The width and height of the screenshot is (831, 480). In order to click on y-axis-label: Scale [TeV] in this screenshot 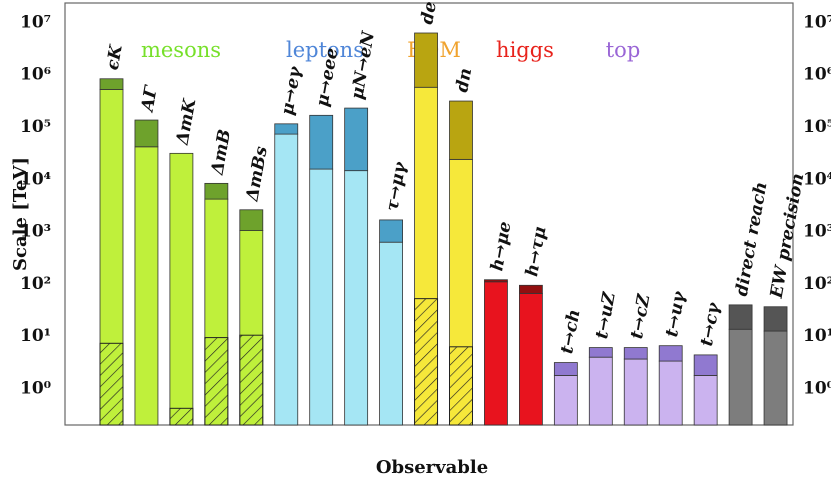, I will do `click(20, 214)`.